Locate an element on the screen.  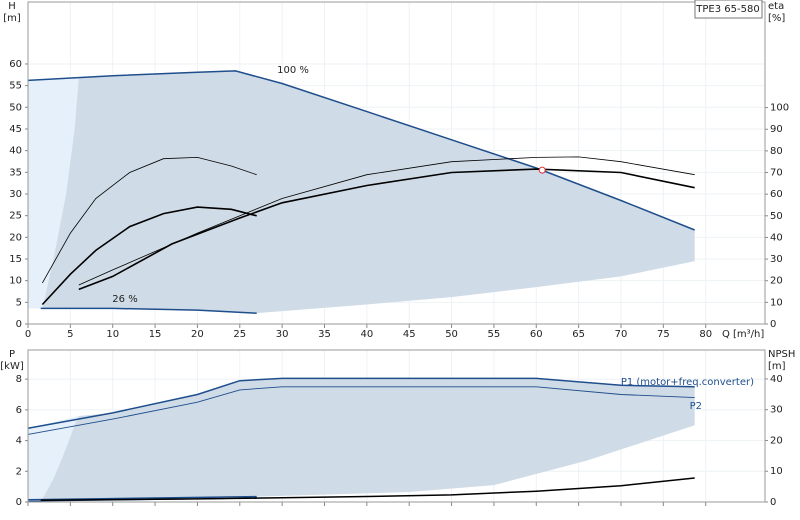
chart-title: TPE3 65-580 is located at coordinates (727, 9).